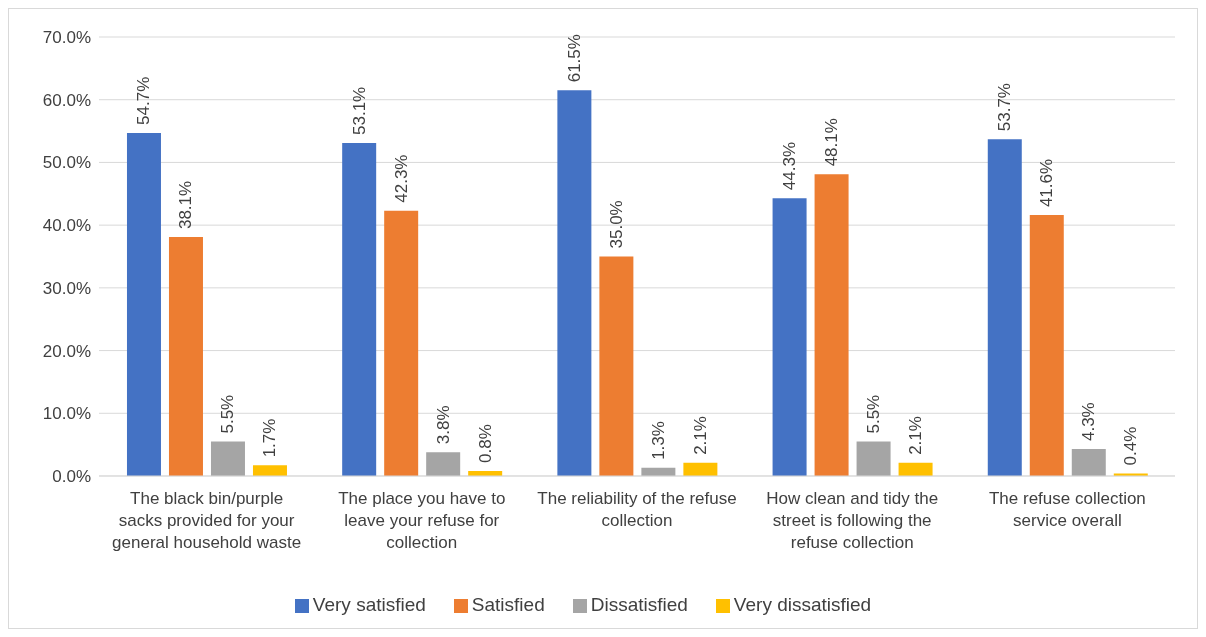 This screenshot has height=637, width=1206. I want to click on y-tick-label: 40.0%, so click(66, 226).